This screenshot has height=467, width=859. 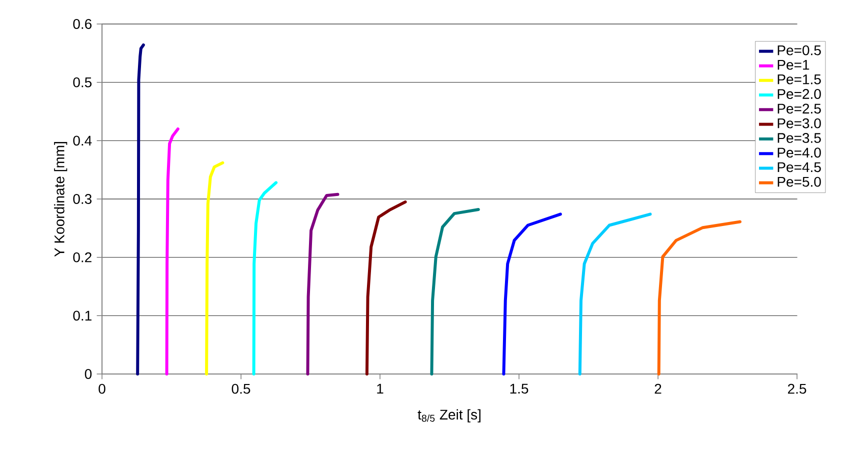 What do you see at coordinates (797, 389) in the screenshot?
I see `x-tick-label: 2.5` at bounding box center [797, 389].